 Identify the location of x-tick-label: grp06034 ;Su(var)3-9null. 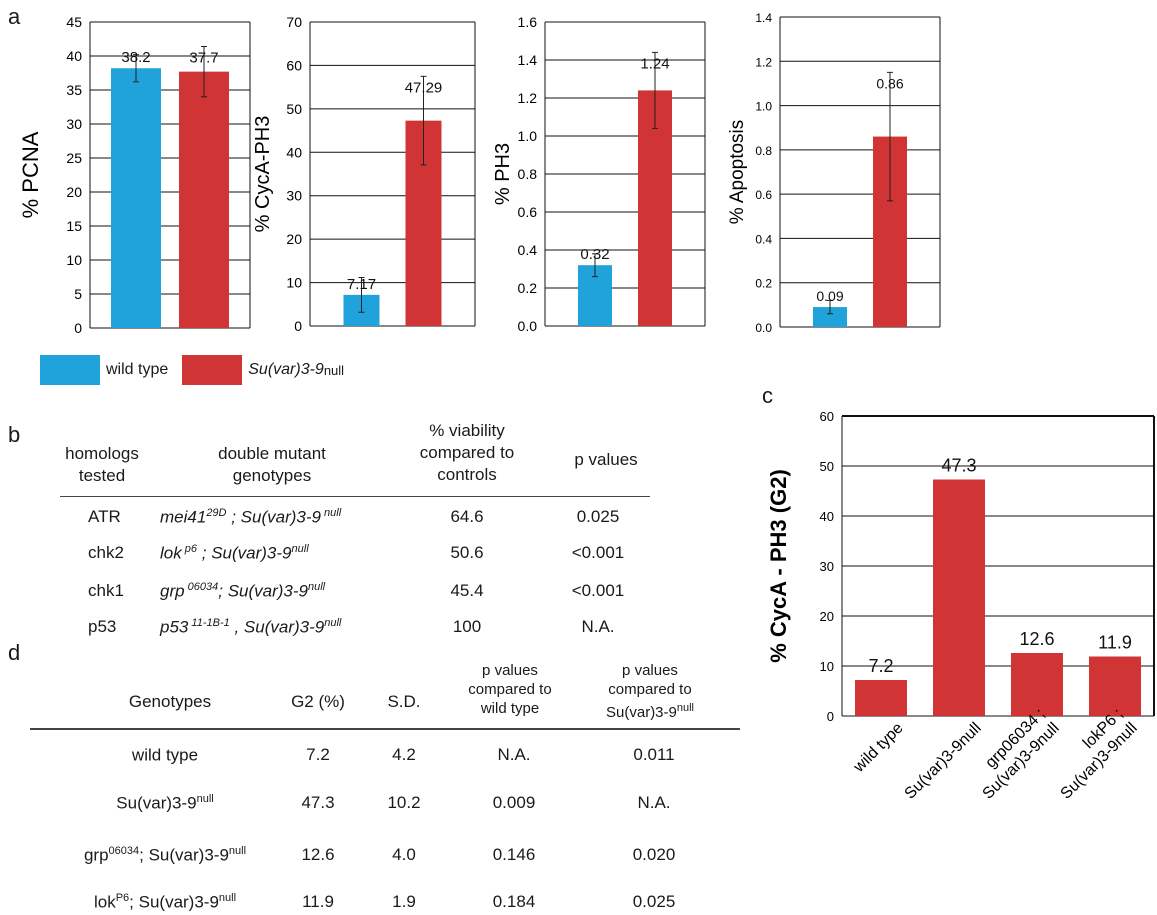
(1021, 753).